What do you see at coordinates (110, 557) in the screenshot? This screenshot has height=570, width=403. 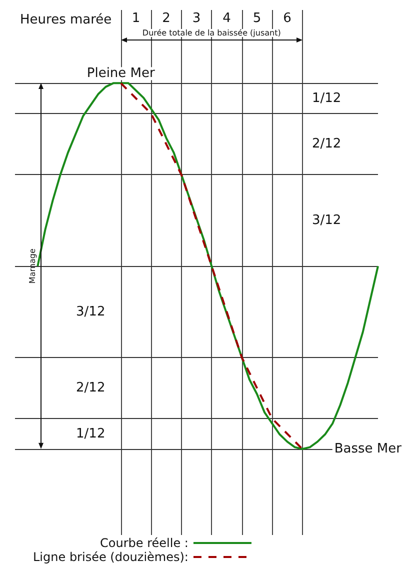 I see `legend-label: Ligne brisée (douzièmes):` at bounding box center [110, 557].